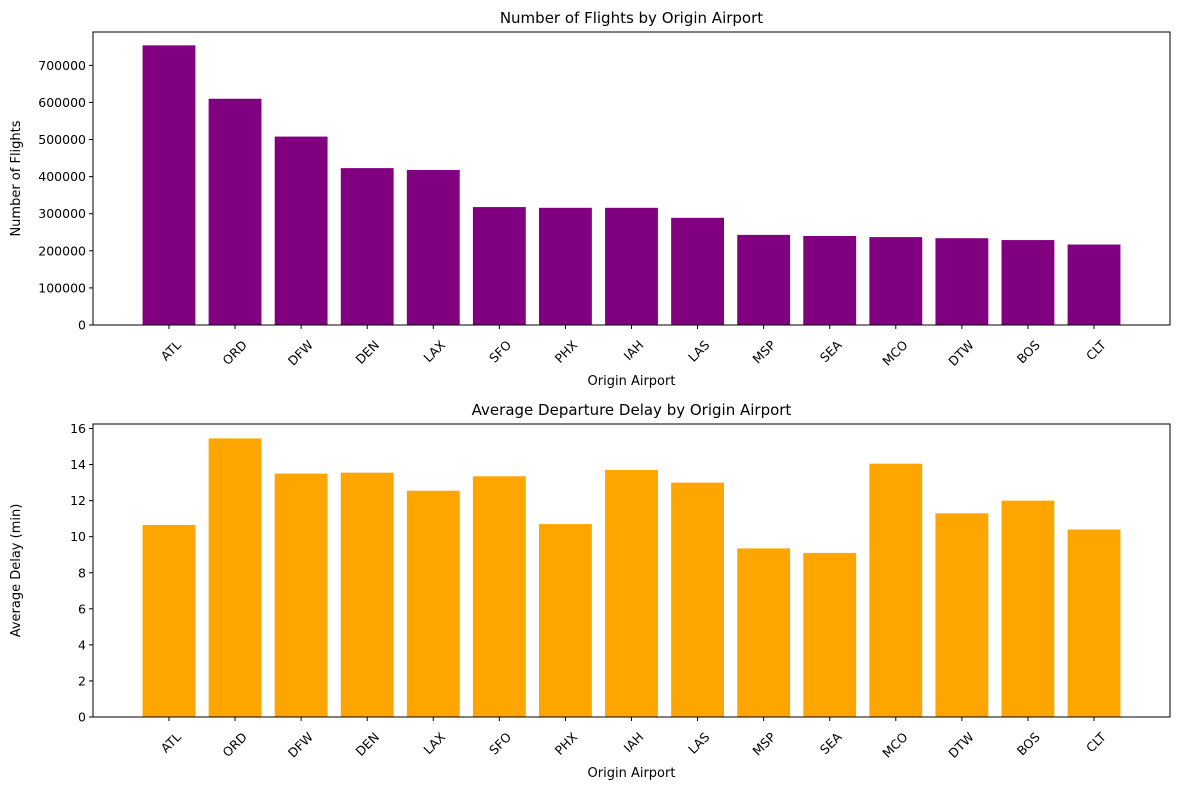  What do you see at coordinates (16, 178) in the screenshot?
I see `y-axis-label: Number of Flights` at bounding box center [16, 178].